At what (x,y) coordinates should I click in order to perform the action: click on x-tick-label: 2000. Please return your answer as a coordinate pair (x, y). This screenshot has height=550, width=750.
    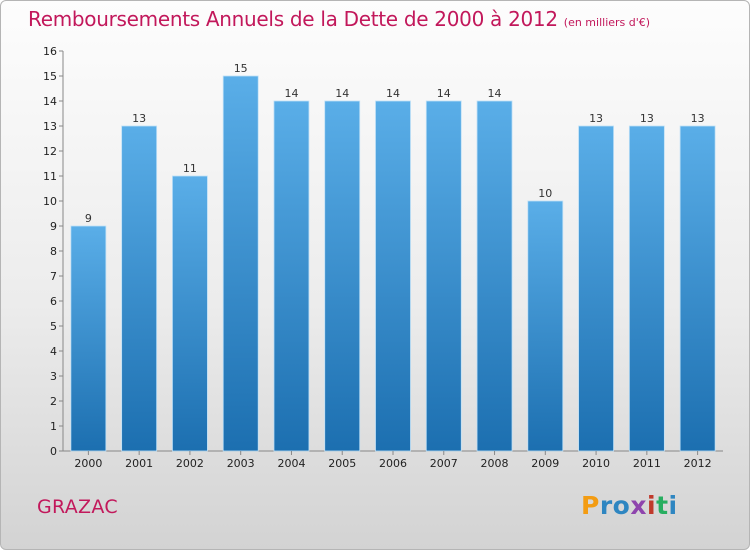
    Looking at the image, I should click on (88, 463).